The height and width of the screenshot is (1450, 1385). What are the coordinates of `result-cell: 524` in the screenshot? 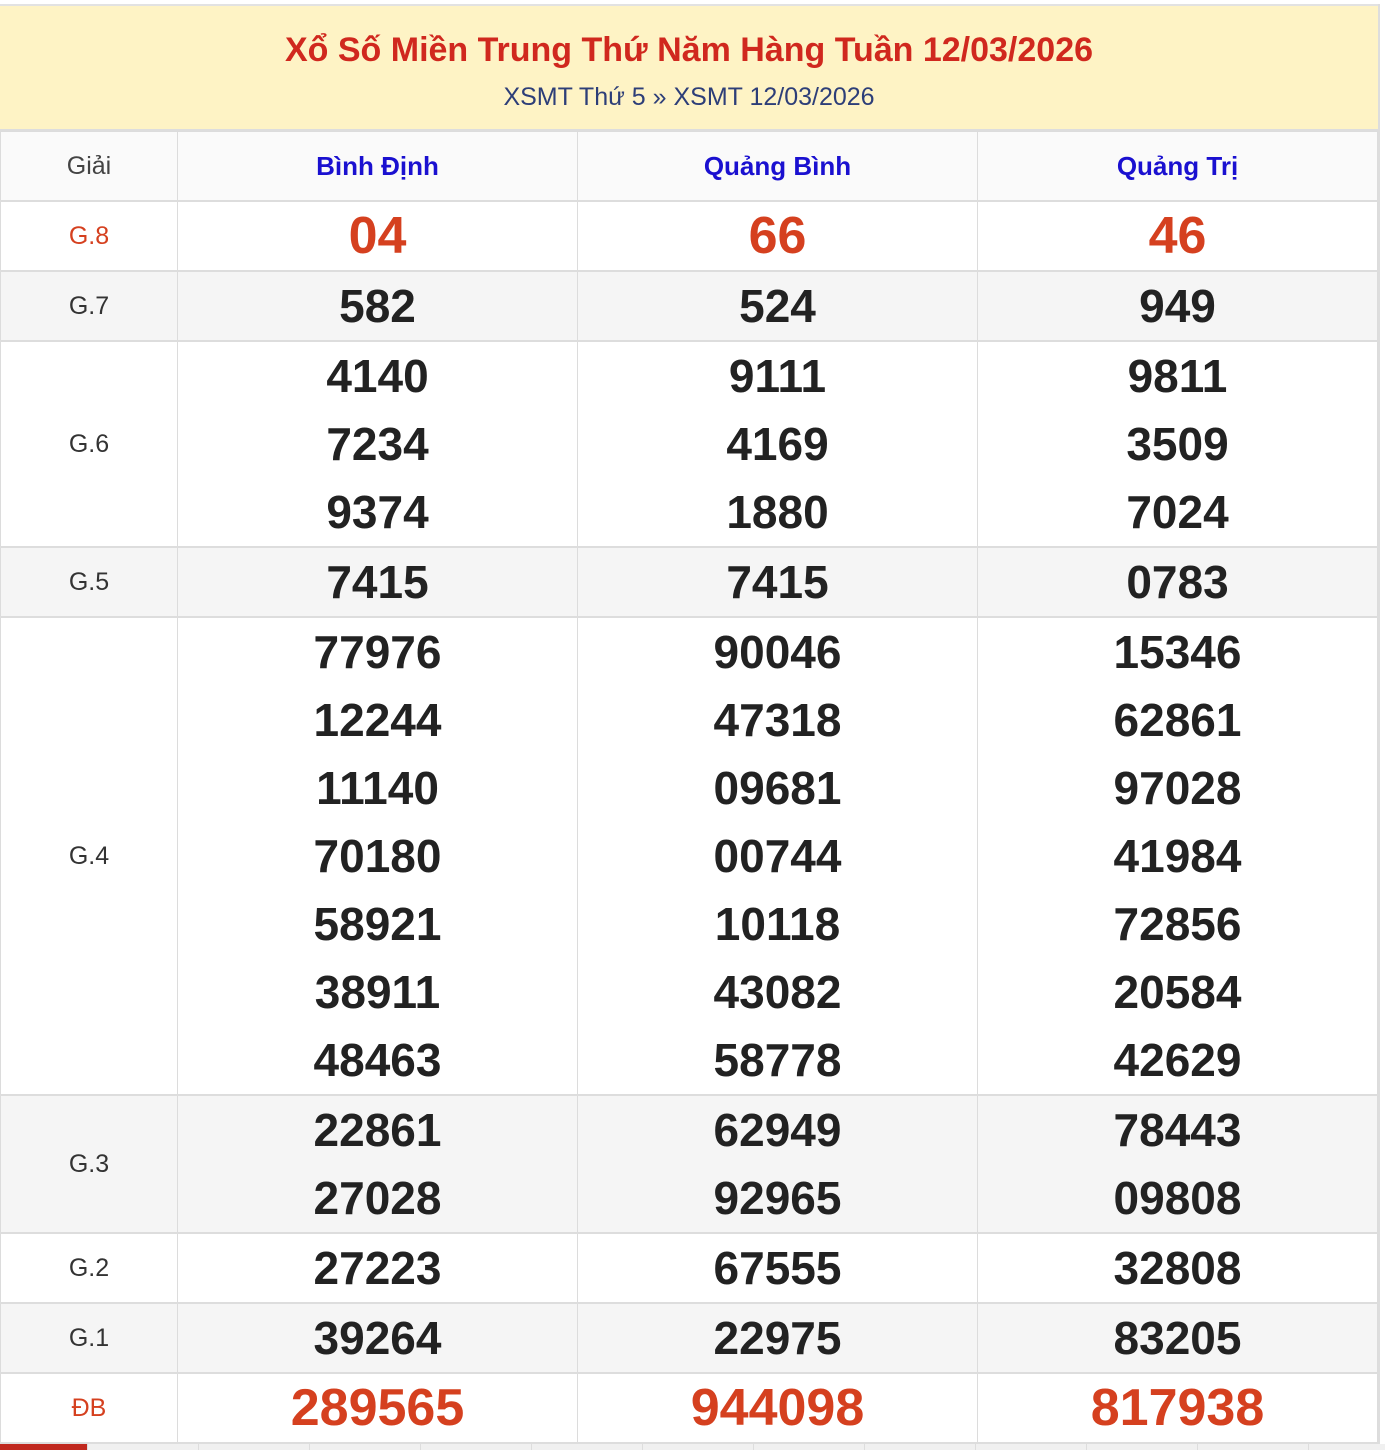 It's located at (777, 306).